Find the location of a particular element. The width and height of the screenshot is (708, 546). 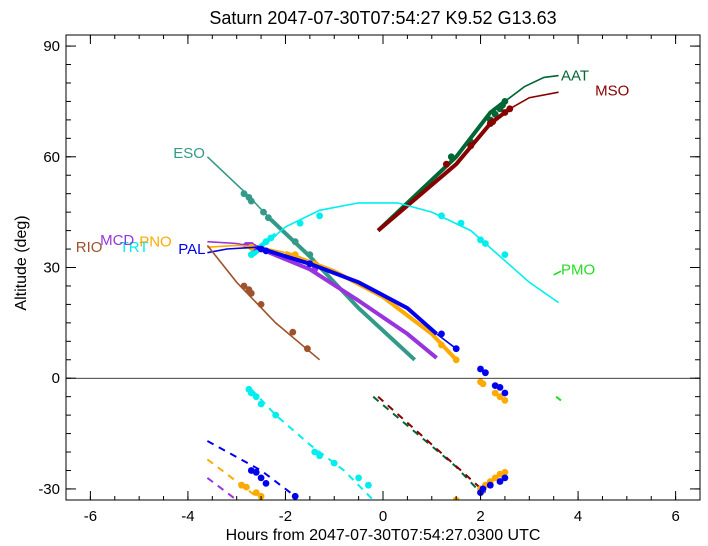

mcd-observable-line is located at coordinates (346, 302).